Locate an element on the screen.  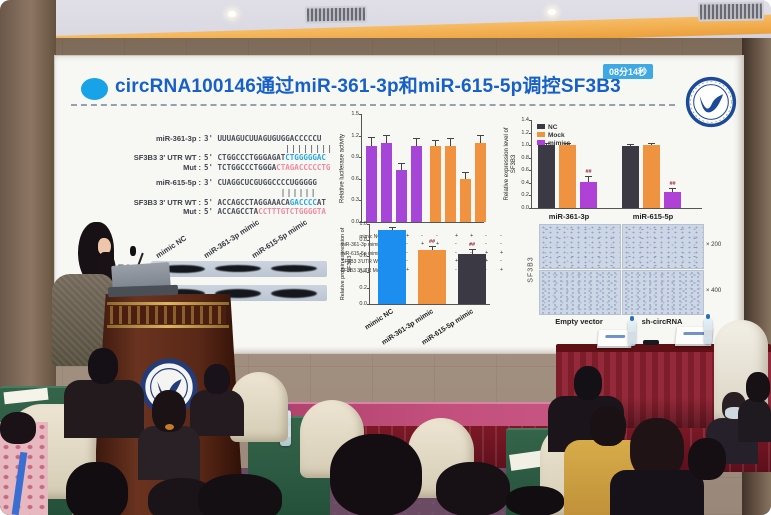
y-tick-label: 1.4 is located at coordinates (525, 120).